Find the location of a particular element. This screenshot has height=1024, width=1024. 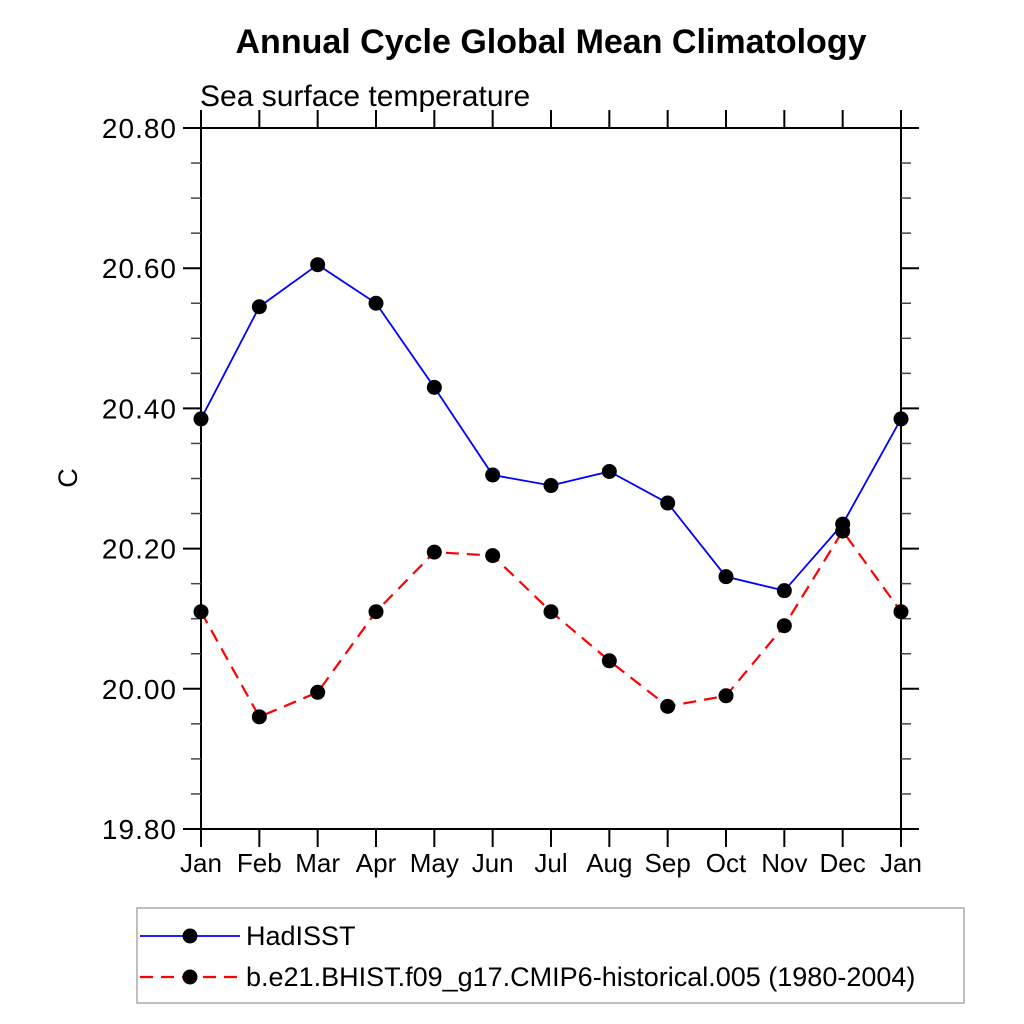

y-tick-label: 20.20 is located at coordinates (139, 549).